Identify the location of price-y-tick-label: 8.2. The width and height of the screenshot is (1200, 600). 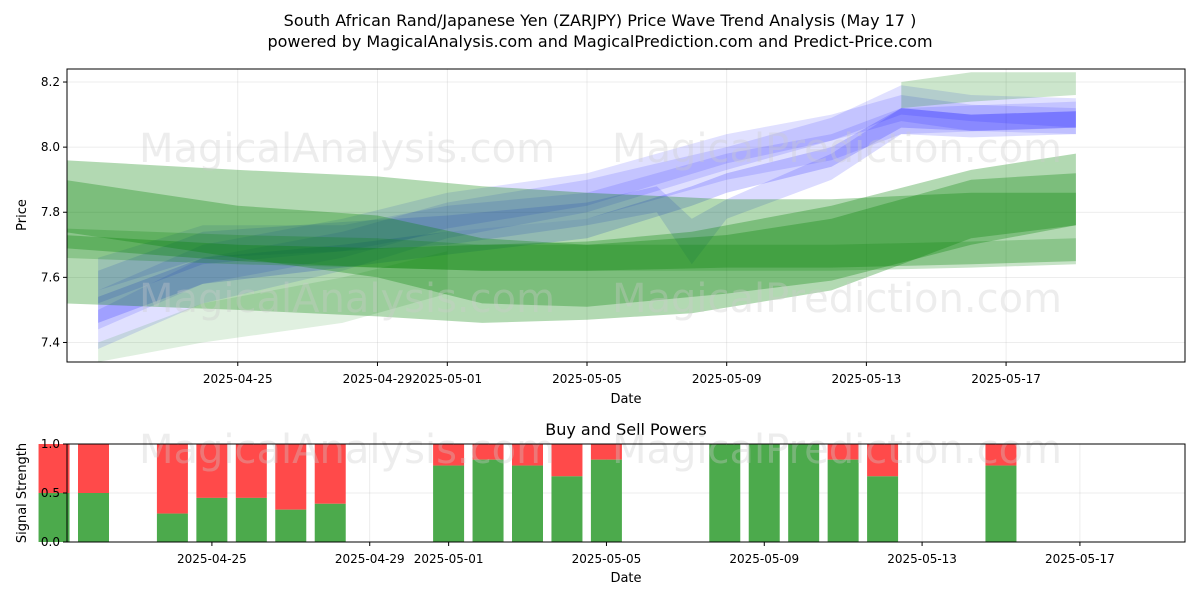
(50, 82).